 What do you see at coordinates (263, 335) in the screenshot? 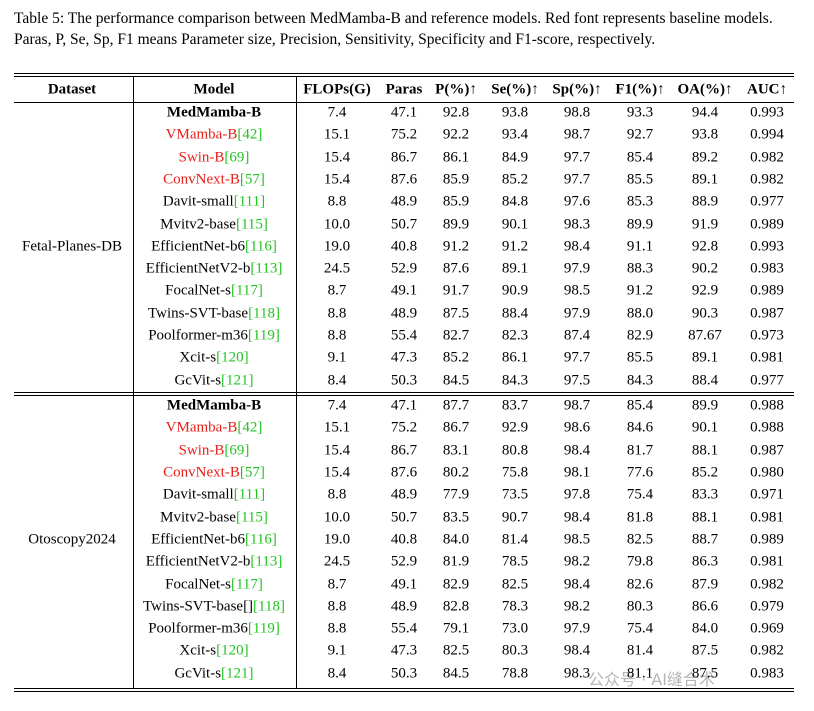
I see `citation: [119]` at bounding box center [263, 335].